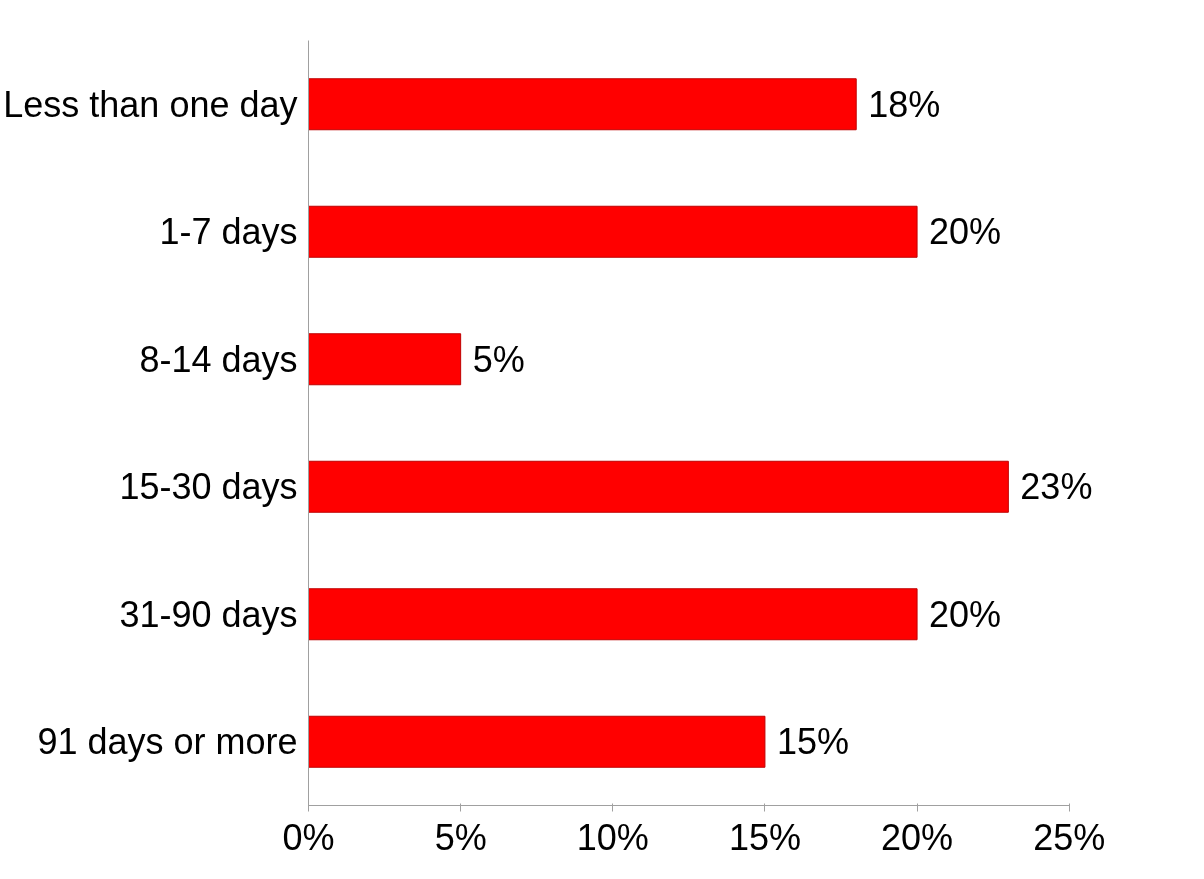 This screenshot has height=879, width=1204. Describe the element at coordinates (917, 837) in the screenshot. I see `x-tick-label: 20%` at that location.